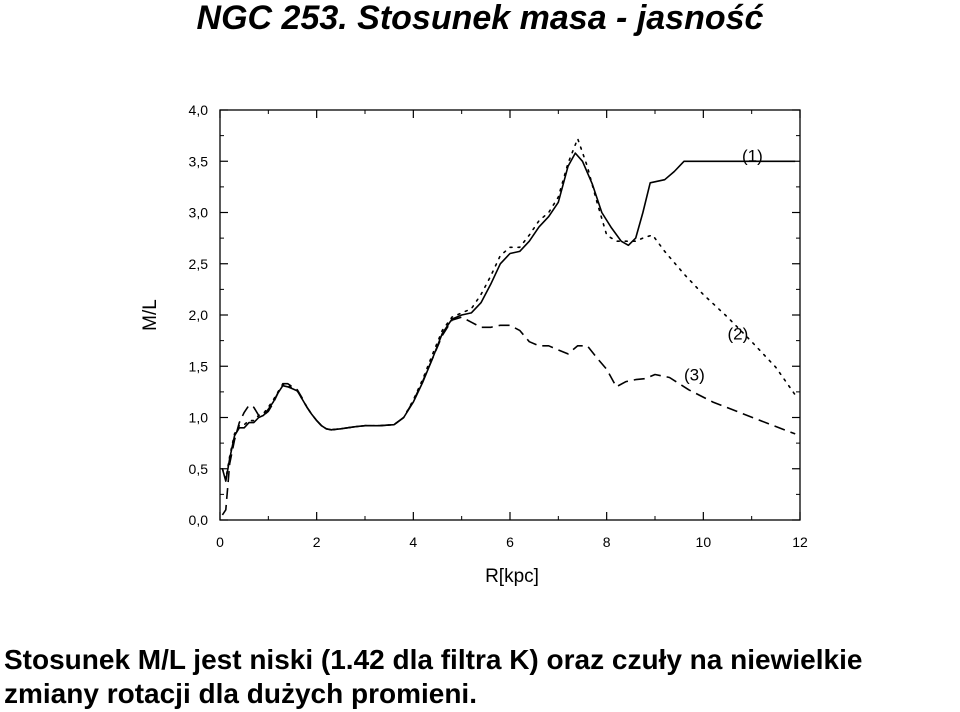 Image resolution: width=960 pixels, height=712 pixels. What do you see at coordinates (413, 542) in the screenshot?
I see `x-tick-label: 4` at bounding box center [413, 542].